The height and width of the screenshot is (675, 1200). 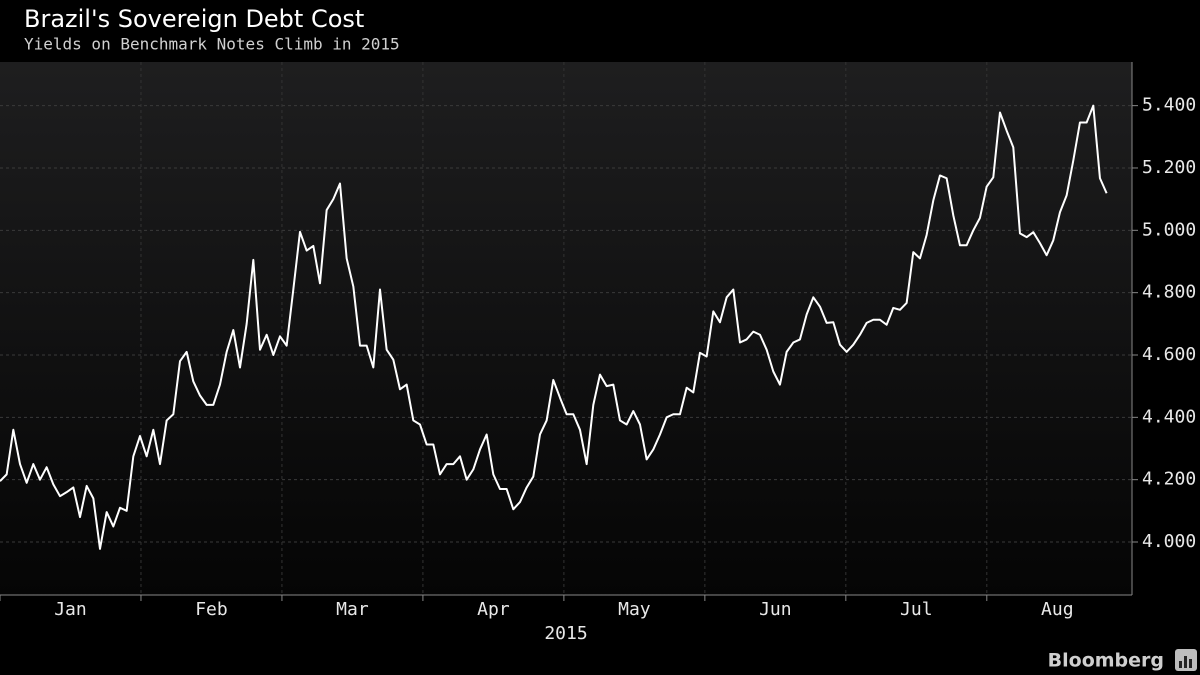 I want to click on chart-title: Brazil's Sovereign Debt Cost, so click(x=194, y=19).